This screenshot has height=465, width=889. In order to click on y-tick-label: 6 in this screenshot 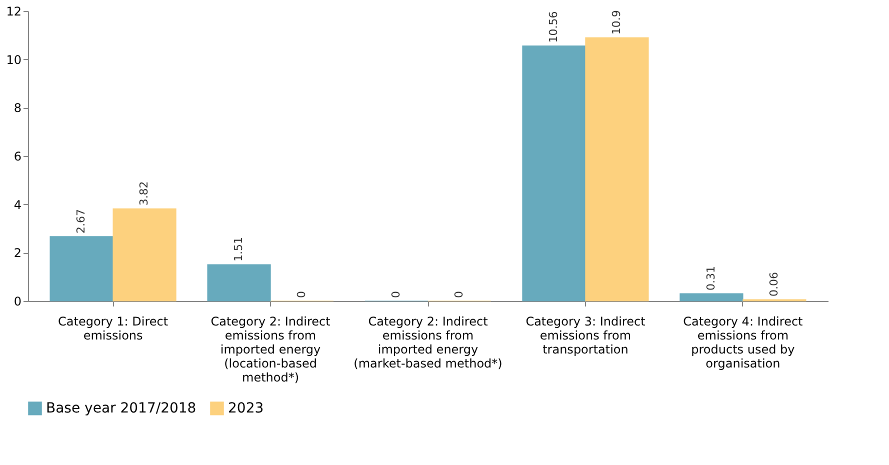, I will do `click(18, 157)`.